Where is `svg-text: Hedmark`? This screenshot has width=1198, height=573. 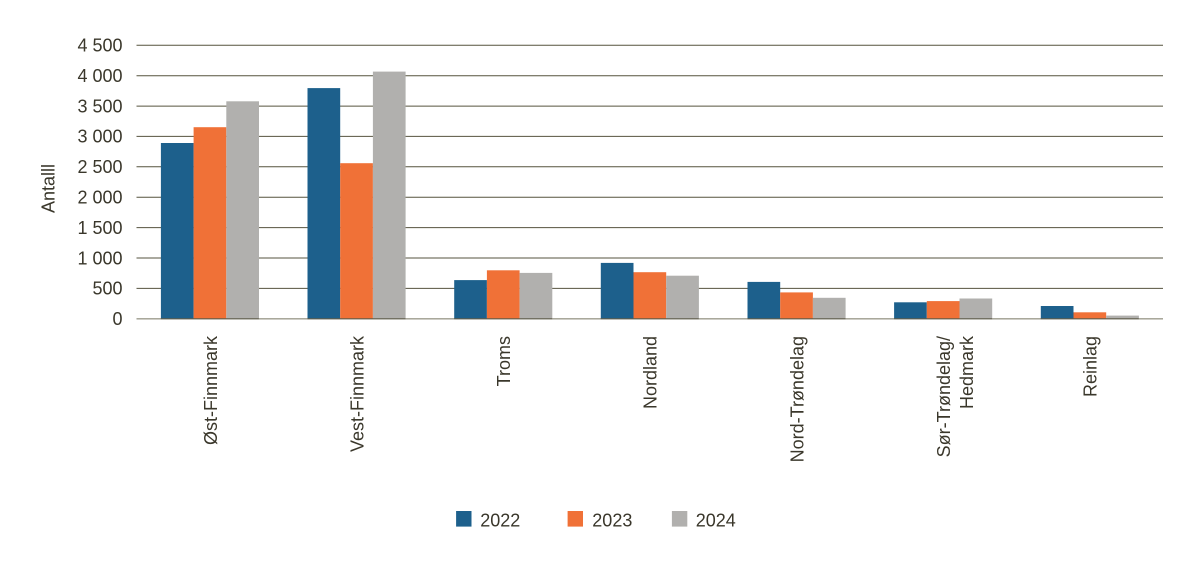
svg-text: Hedmark is located at coordinates (967, 372).